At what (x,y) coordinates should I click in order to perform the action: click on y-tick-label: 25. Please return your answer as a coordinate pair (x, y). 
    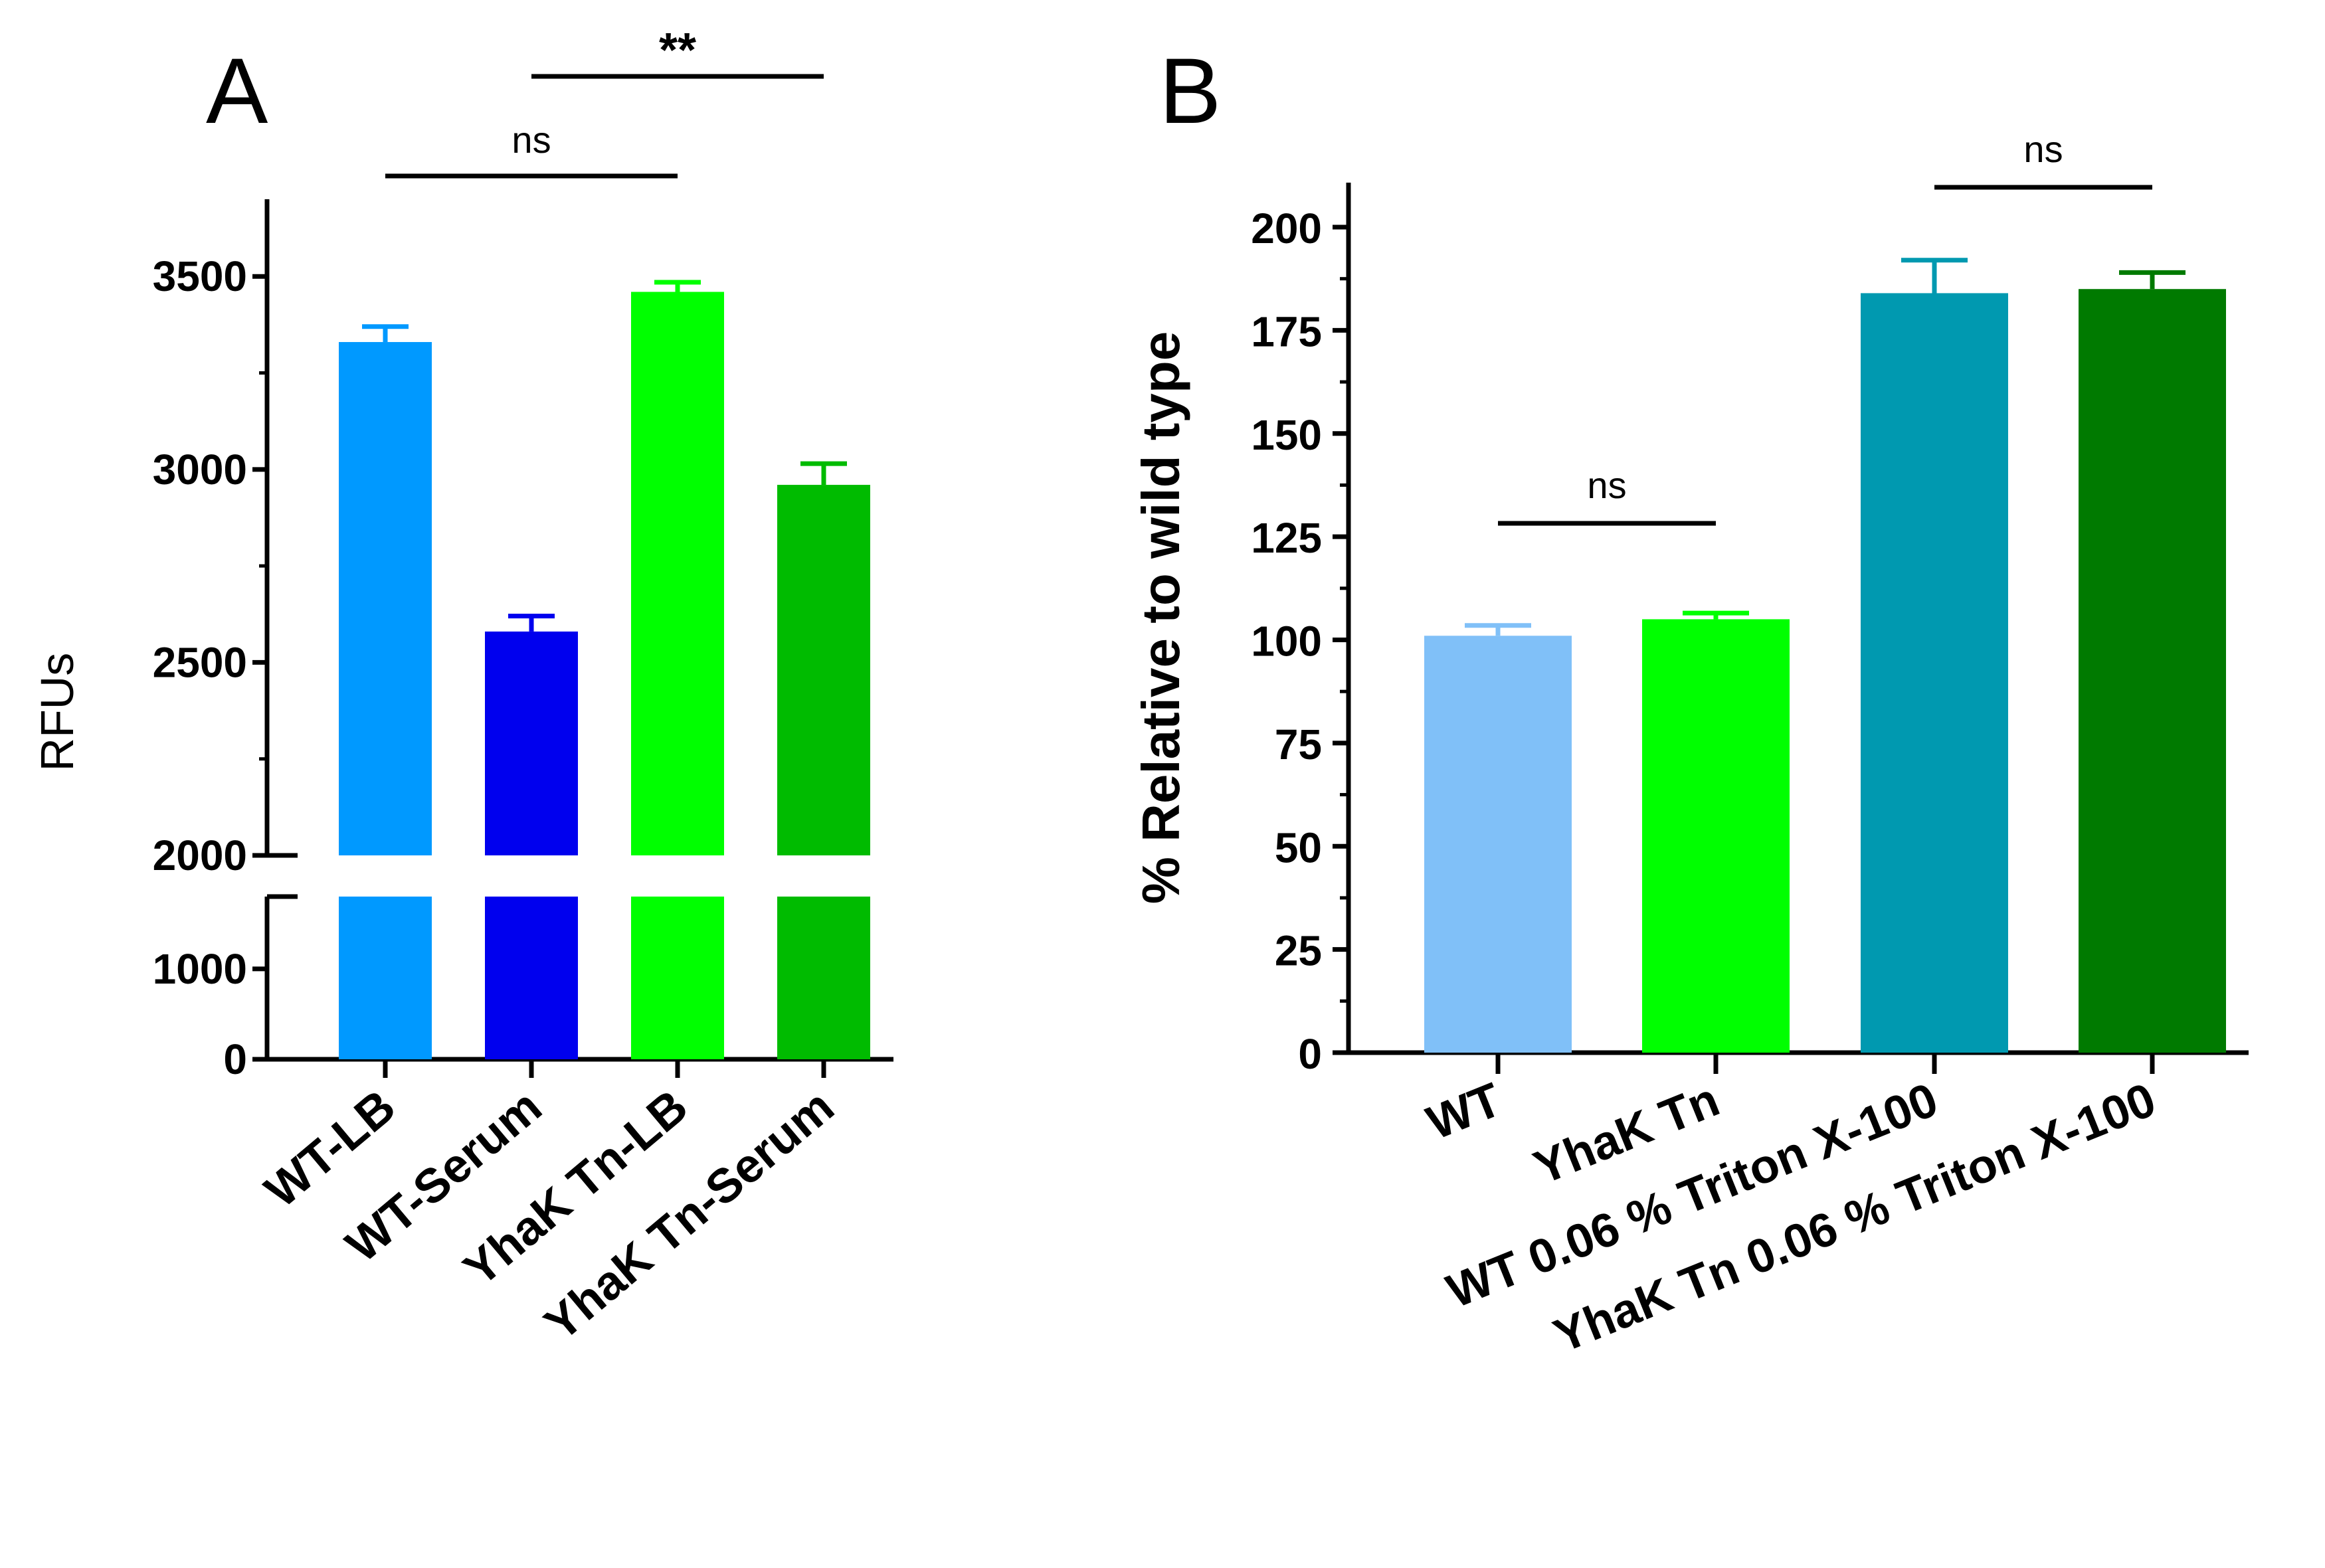
    Looking at the image, I should click on (1298, 951).